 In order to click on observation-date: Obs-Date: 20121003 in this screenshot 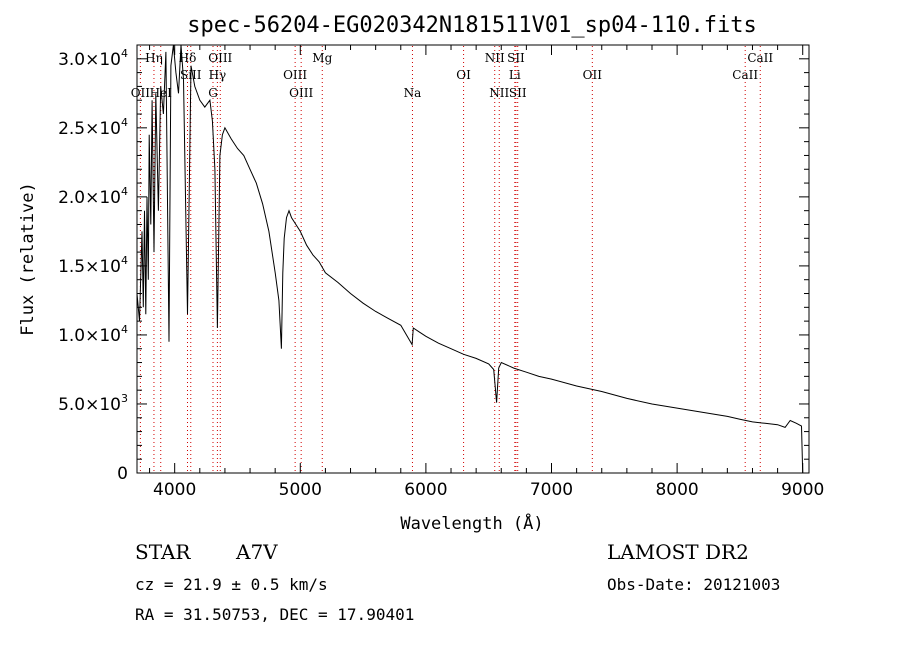, I will do `click(693, 584)`.